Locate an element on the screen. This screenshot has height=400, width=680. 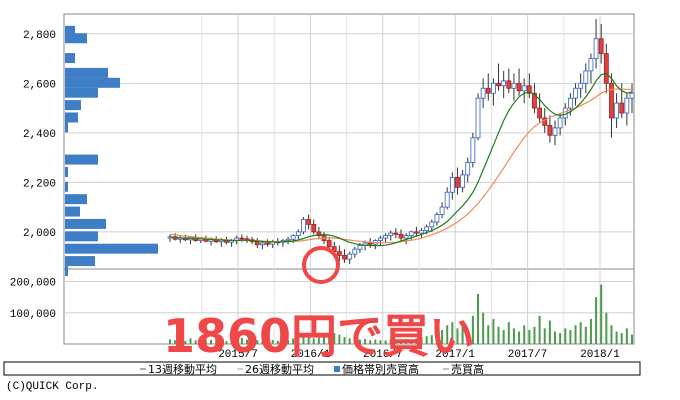
price-tick-label: 2,600 is located at coordinates (39, 85).